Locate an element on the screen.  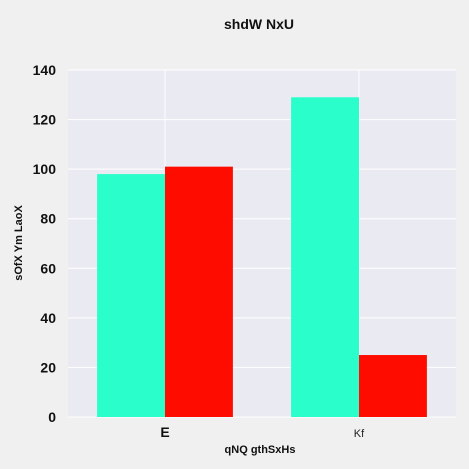
y-tick-label: 120 is located at coordinates (45, 120).